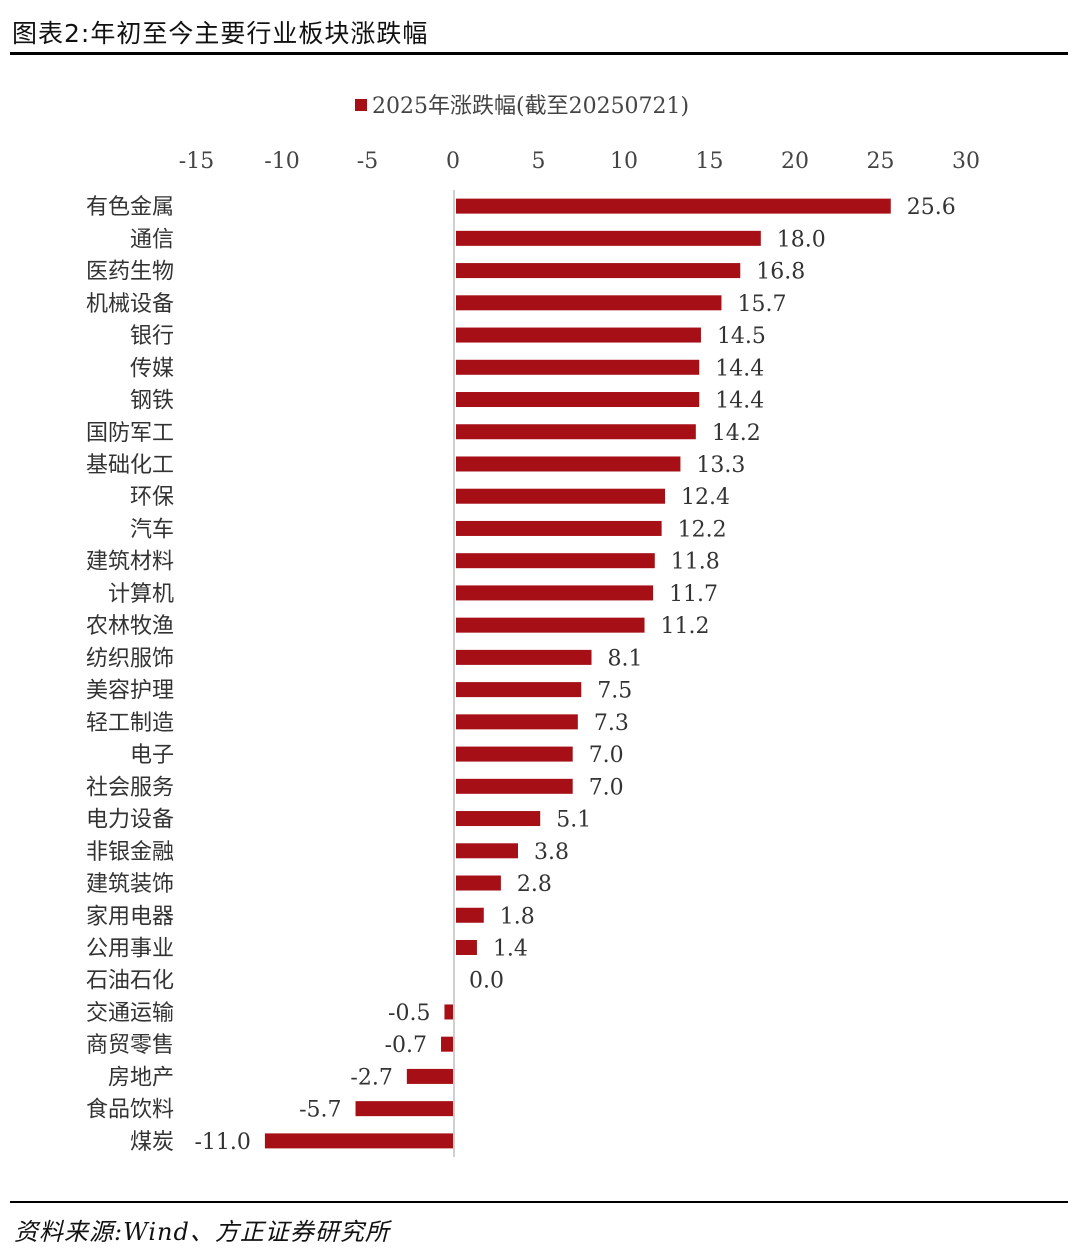  What do you see at coordinates (624, 161) in the screenshot?
I see `x-tick-label: 10` at bounding box center [624, 161].